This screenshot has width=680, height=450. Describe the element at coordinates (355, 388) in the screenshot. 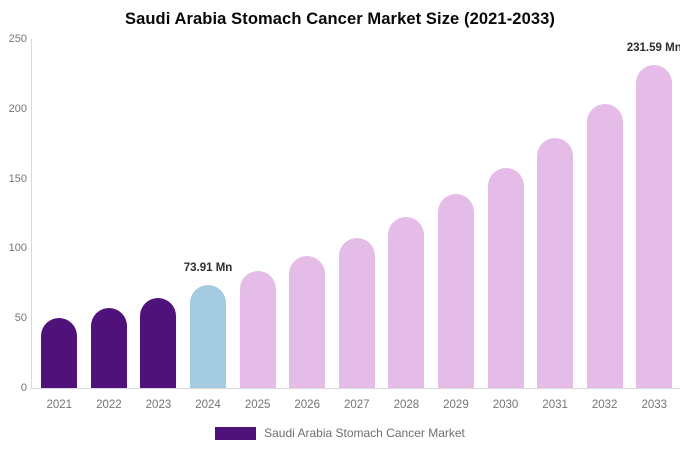

I see `x-axis-line` at that location.